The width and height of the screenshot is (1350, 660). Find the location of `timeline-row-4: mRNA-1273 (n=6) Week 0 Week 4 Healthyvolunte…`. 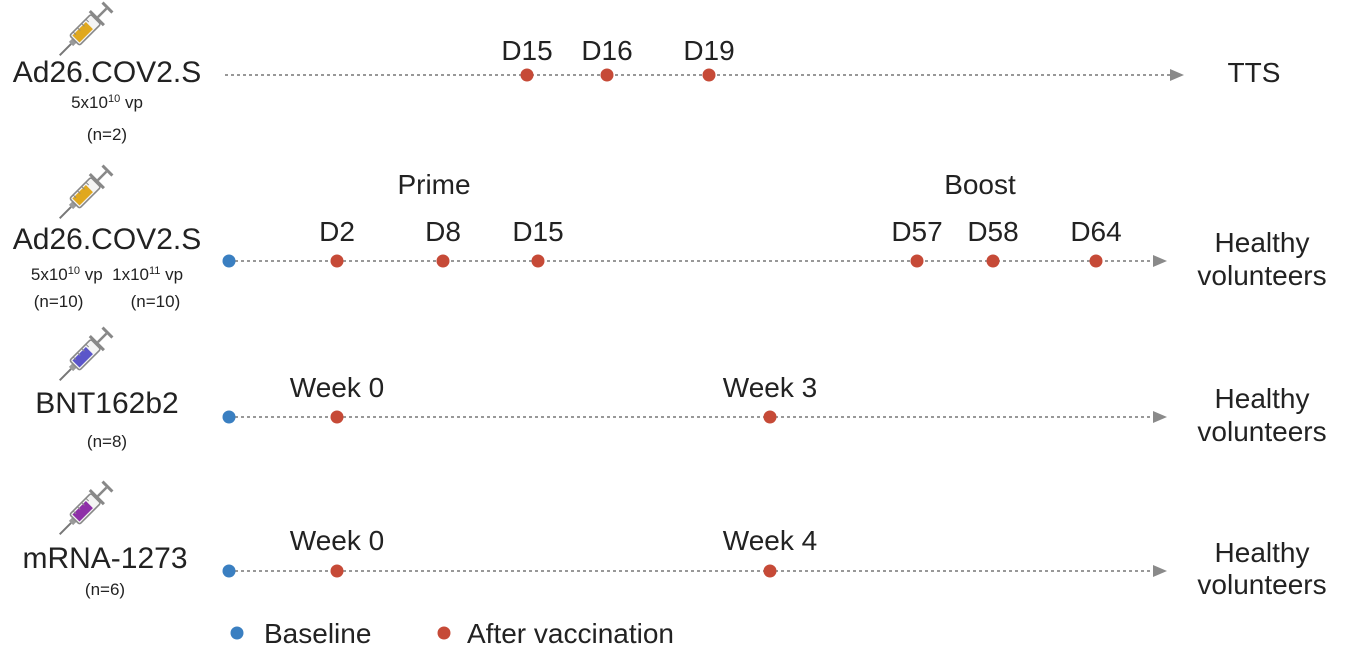

timeline-row-4: mRNA-1273 (n=6) Week 0 Week 4 Healthyvolunte… is located at coordinates (674, 562).